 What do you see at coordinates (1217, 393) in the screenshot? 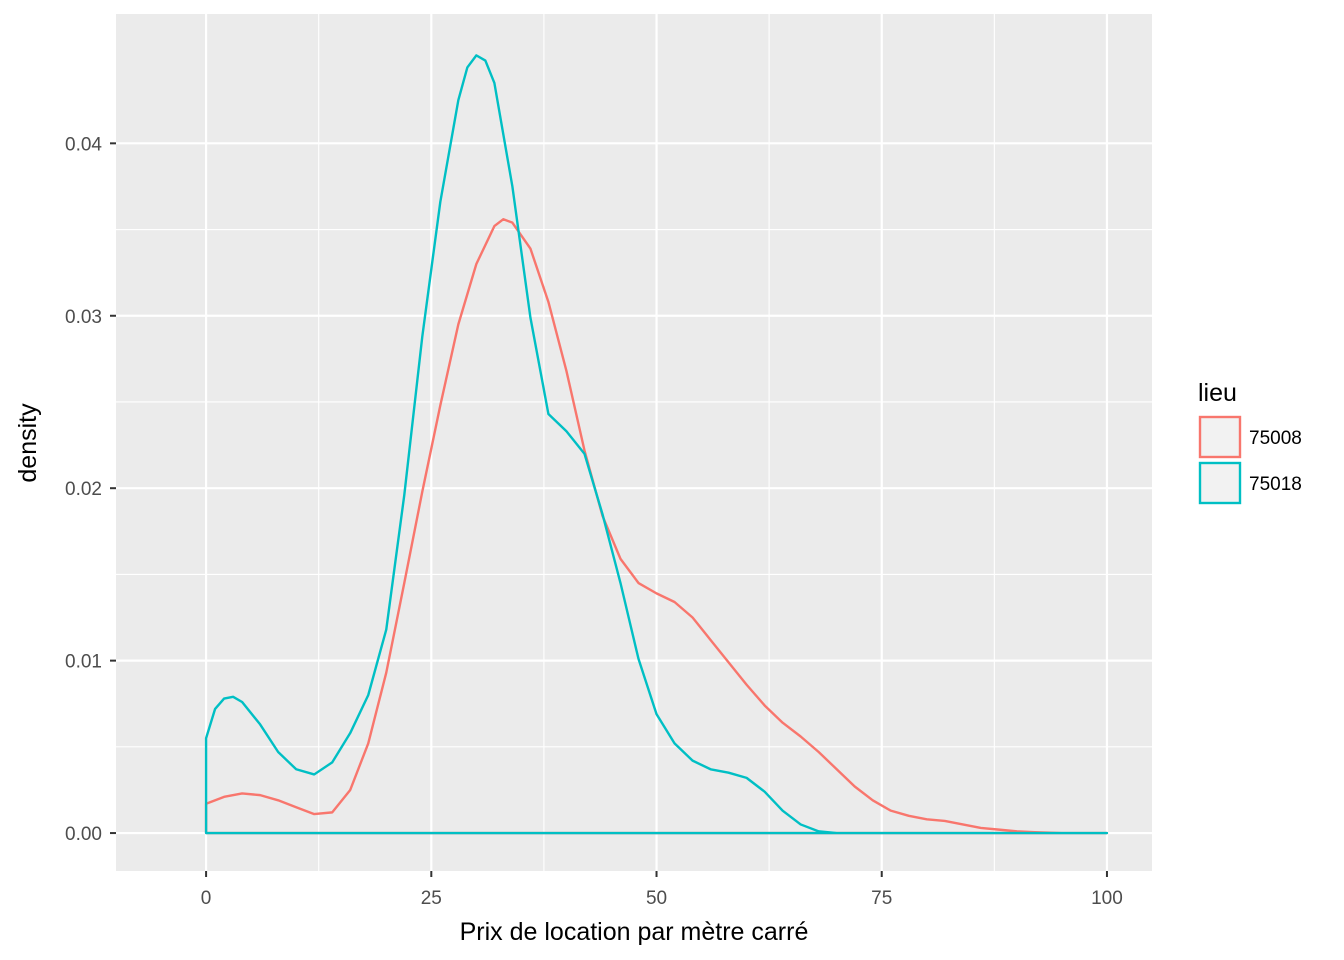
I see `legend-title: lieu` at bounding box center [1217, 393].